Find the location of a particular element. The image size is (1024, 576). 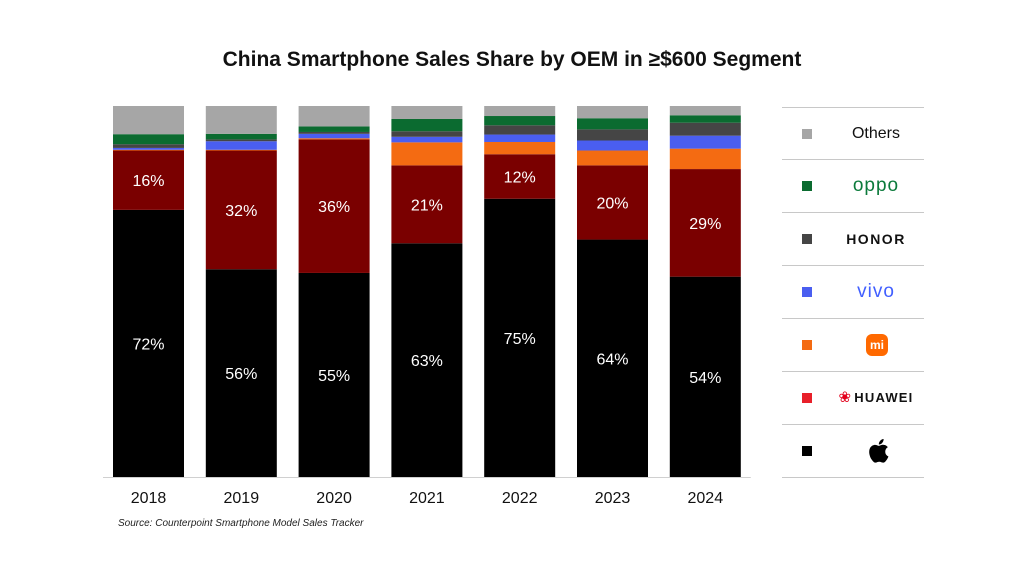

bar-segment-vivo-2024 is located at coordinates (705, 142).